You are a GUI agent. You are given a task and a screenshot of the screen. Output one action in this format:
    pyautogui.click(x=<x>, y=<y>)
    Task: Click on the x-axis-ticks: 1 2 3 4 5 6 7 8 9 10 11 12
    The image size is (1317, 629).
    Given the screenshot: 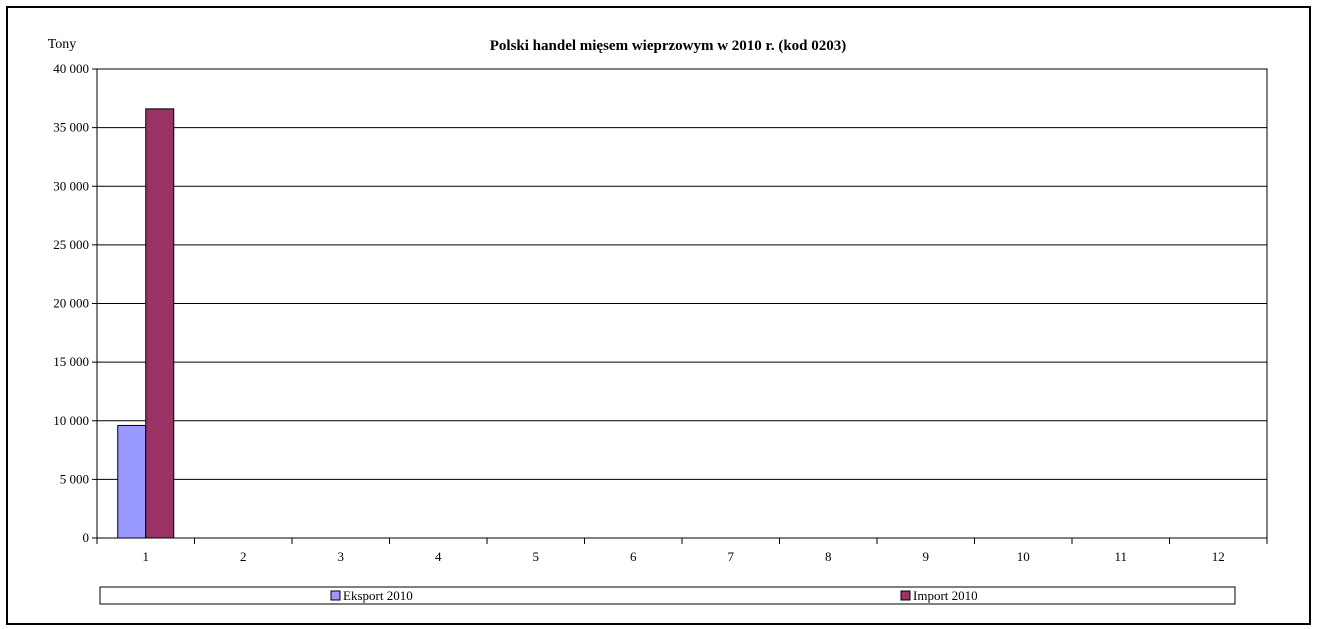 What is the action you would take?
    pyautogui.click(x=682, y=551)
    